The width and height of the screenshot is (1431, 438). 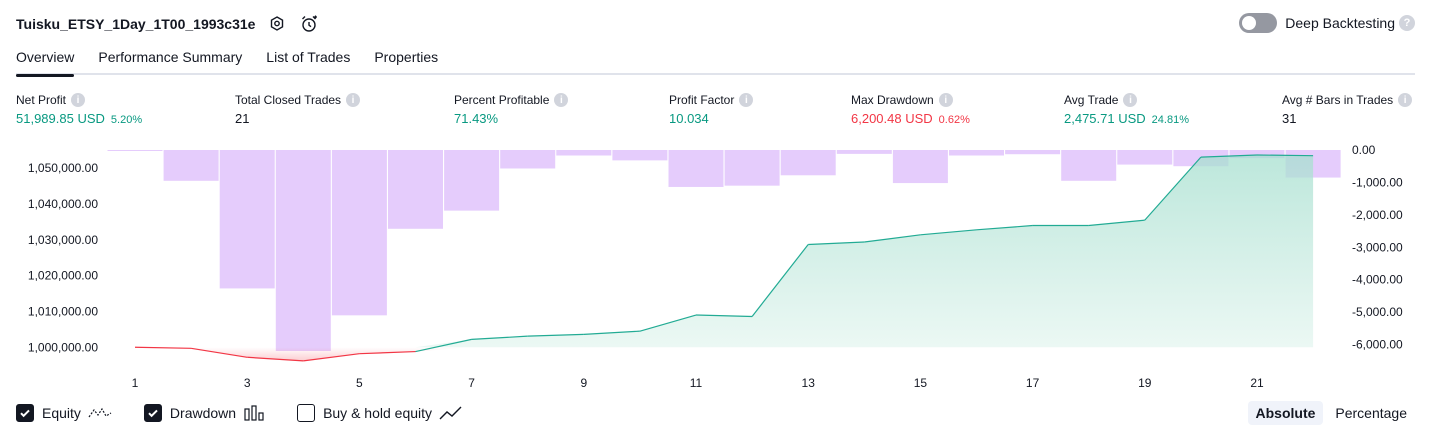 What do you see at coordinates (921, 383) in the screenshot?
I see `x-axis-tick-label: 15` at bounding box center [921, 383].